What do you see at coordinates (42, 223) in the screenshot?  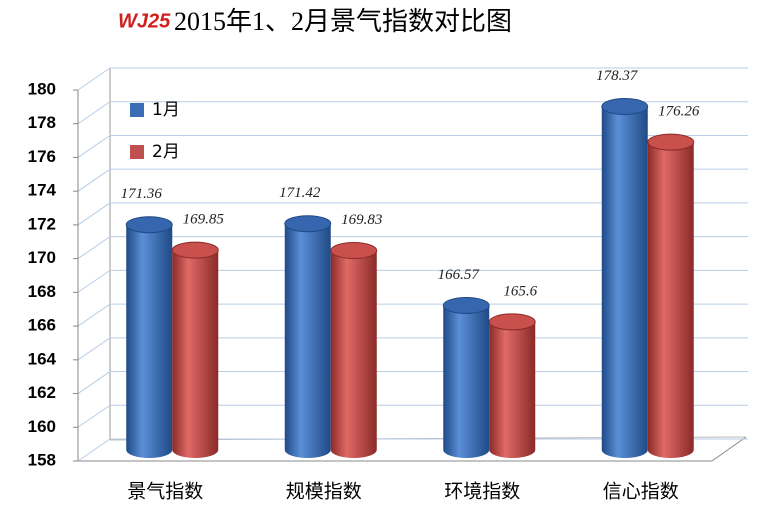 I see `y-tick-label: 172` at bounding box center [42, 223].